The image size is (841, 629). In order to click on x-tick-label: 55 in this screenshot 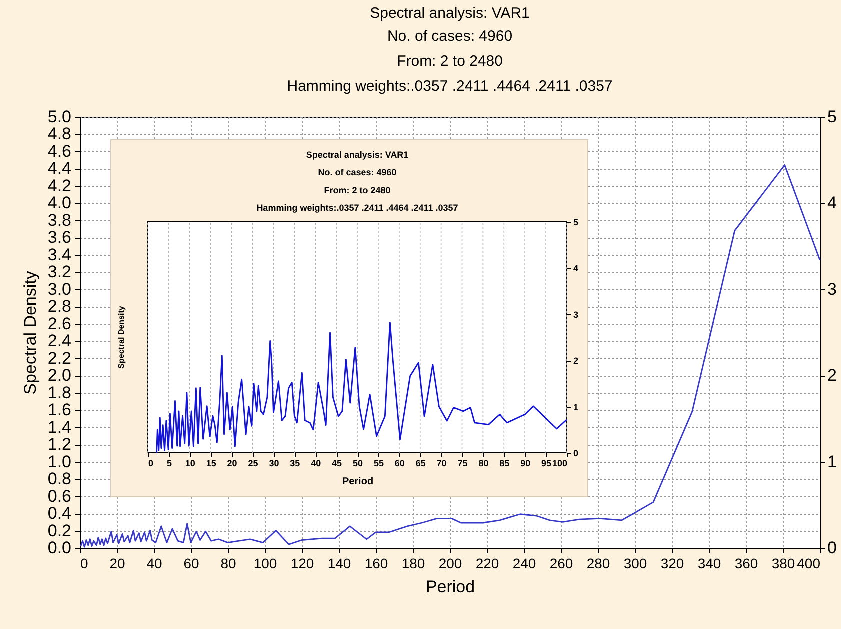, I will do `click(379, 463)`.